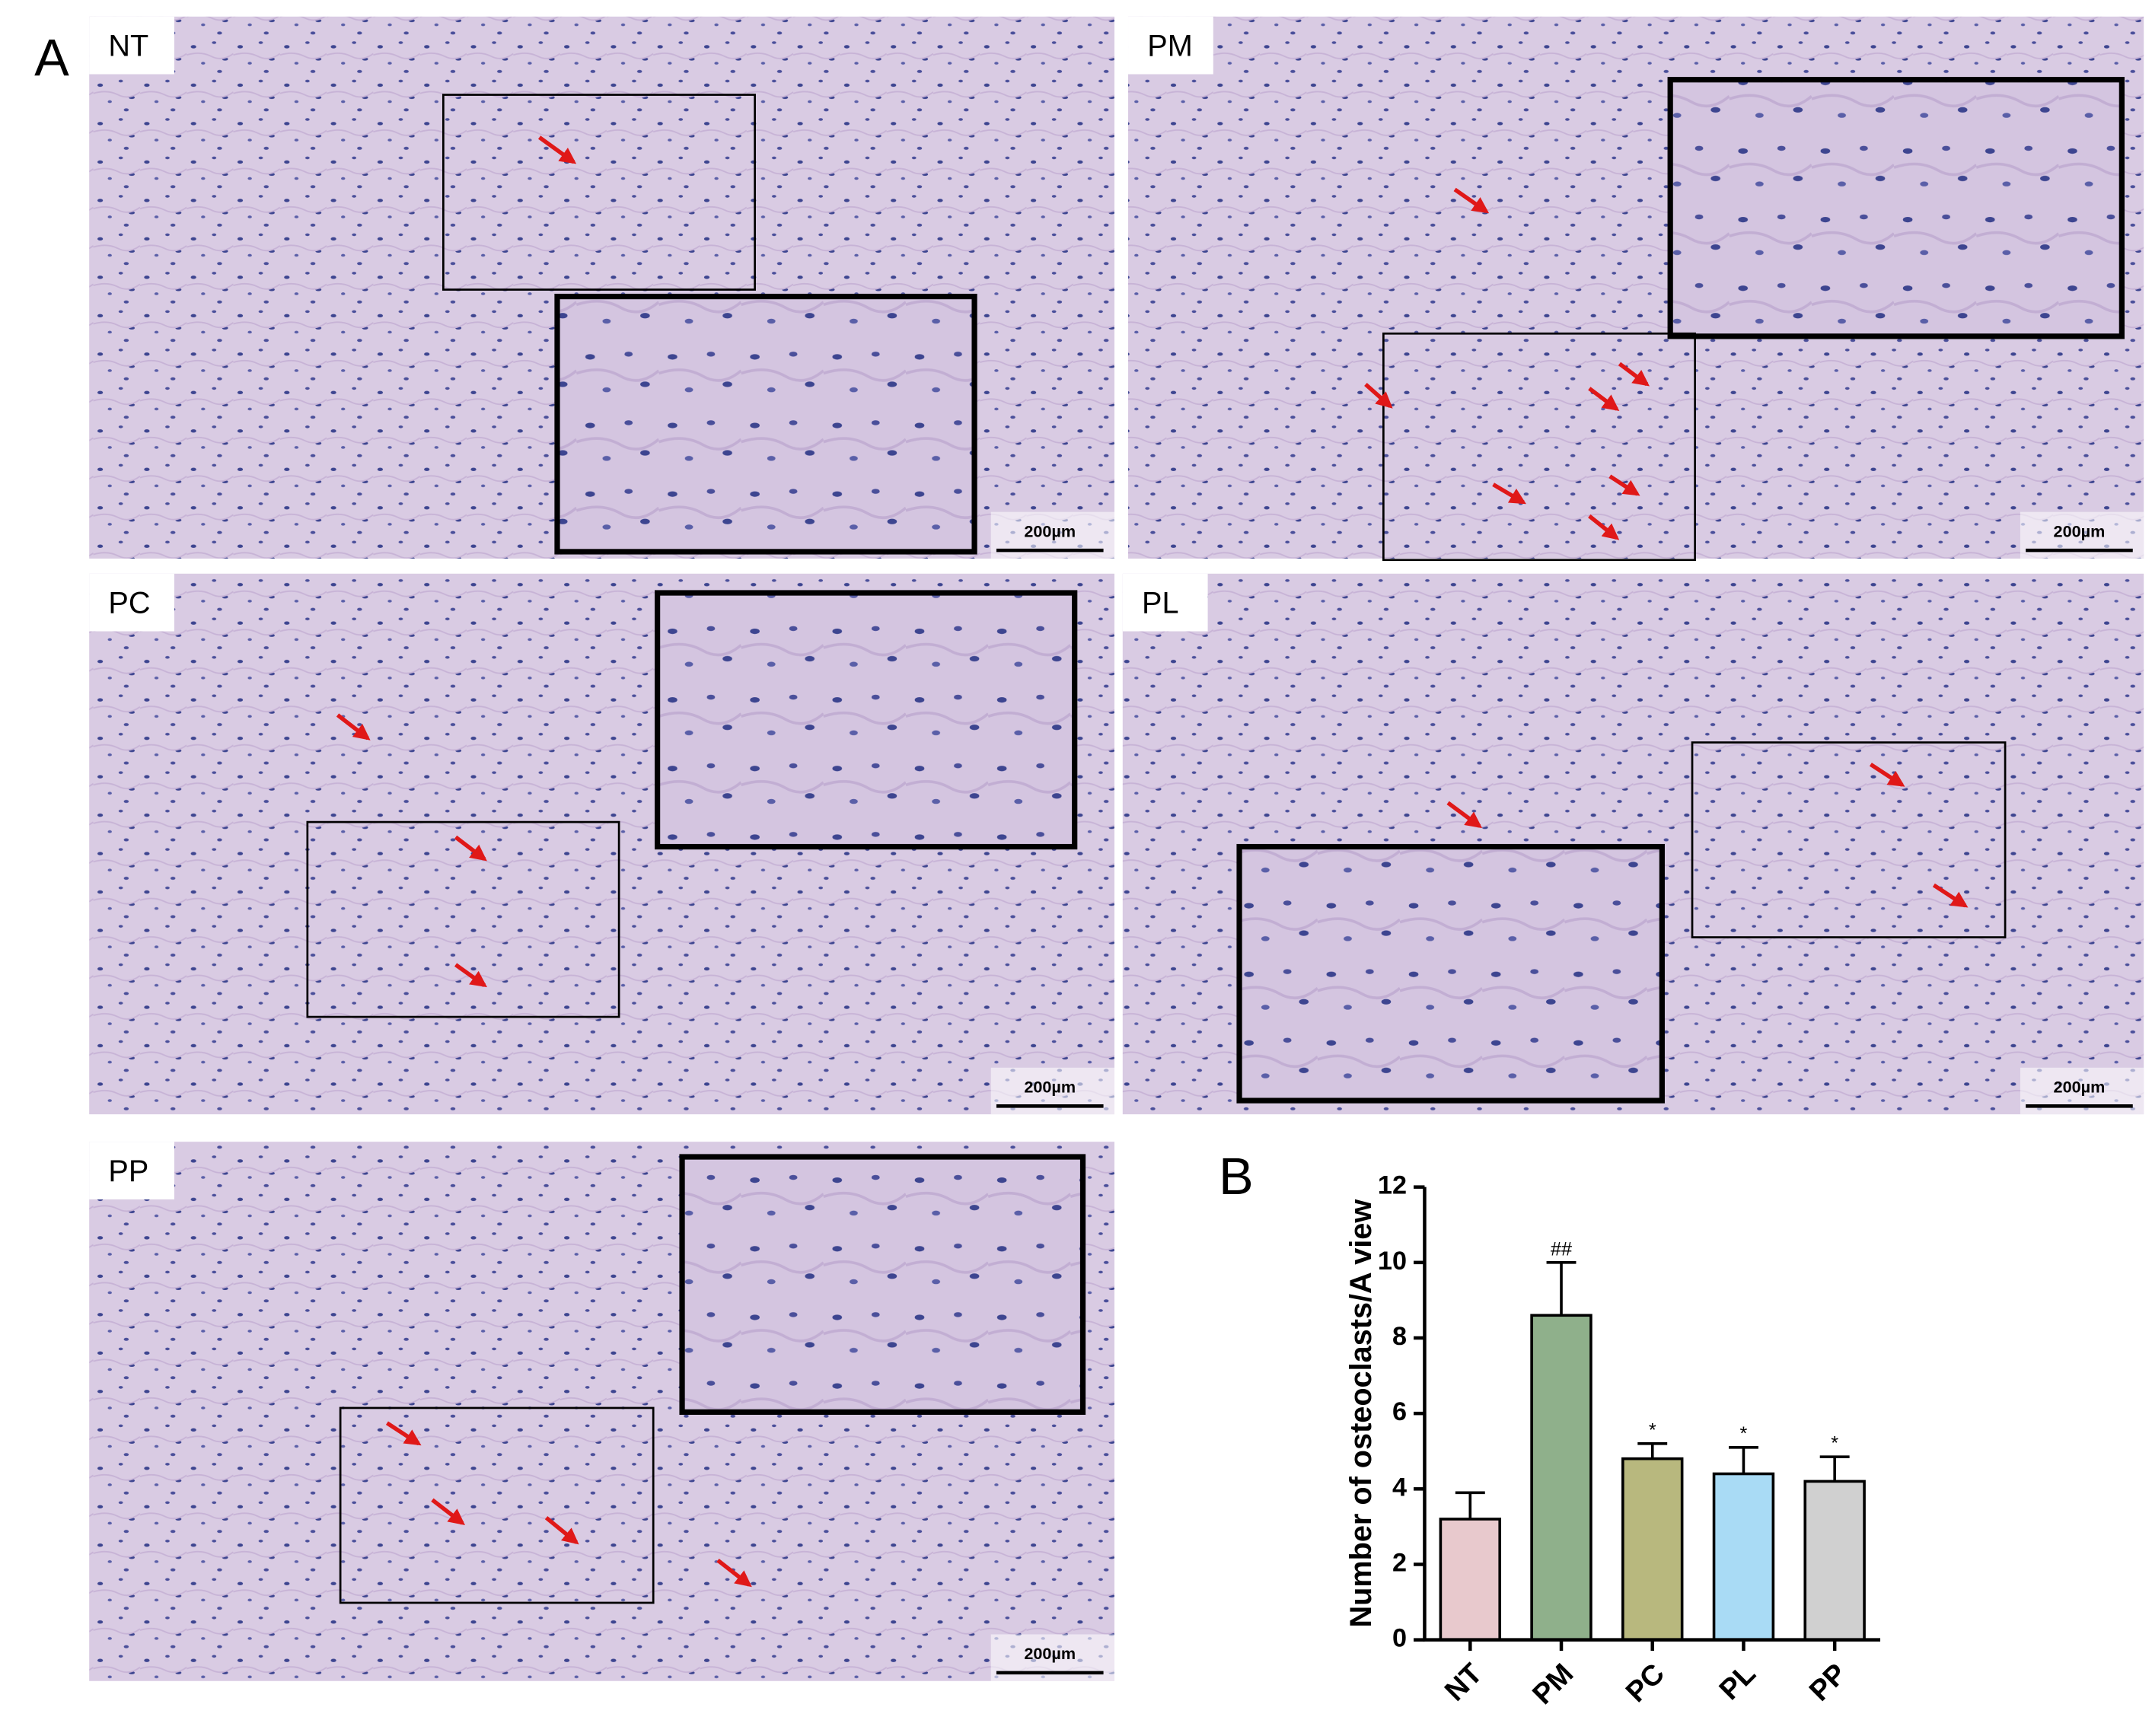 The image size is (2152, 1736). I want to click on micrograph-label: NT, so click(128, 46).